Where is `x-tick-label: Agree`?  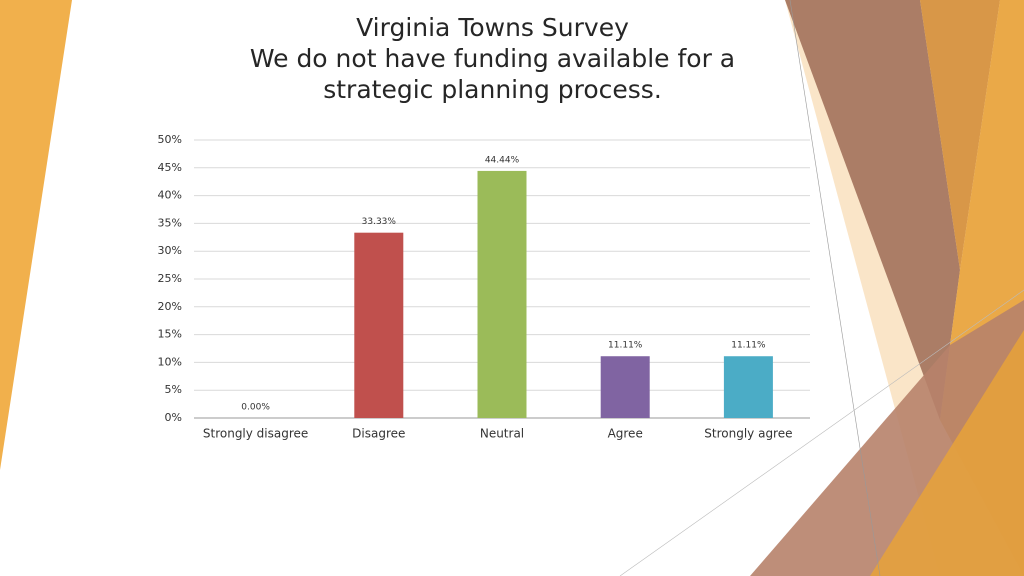 x-tick-label: Agree is located at coordinates (625, 434).